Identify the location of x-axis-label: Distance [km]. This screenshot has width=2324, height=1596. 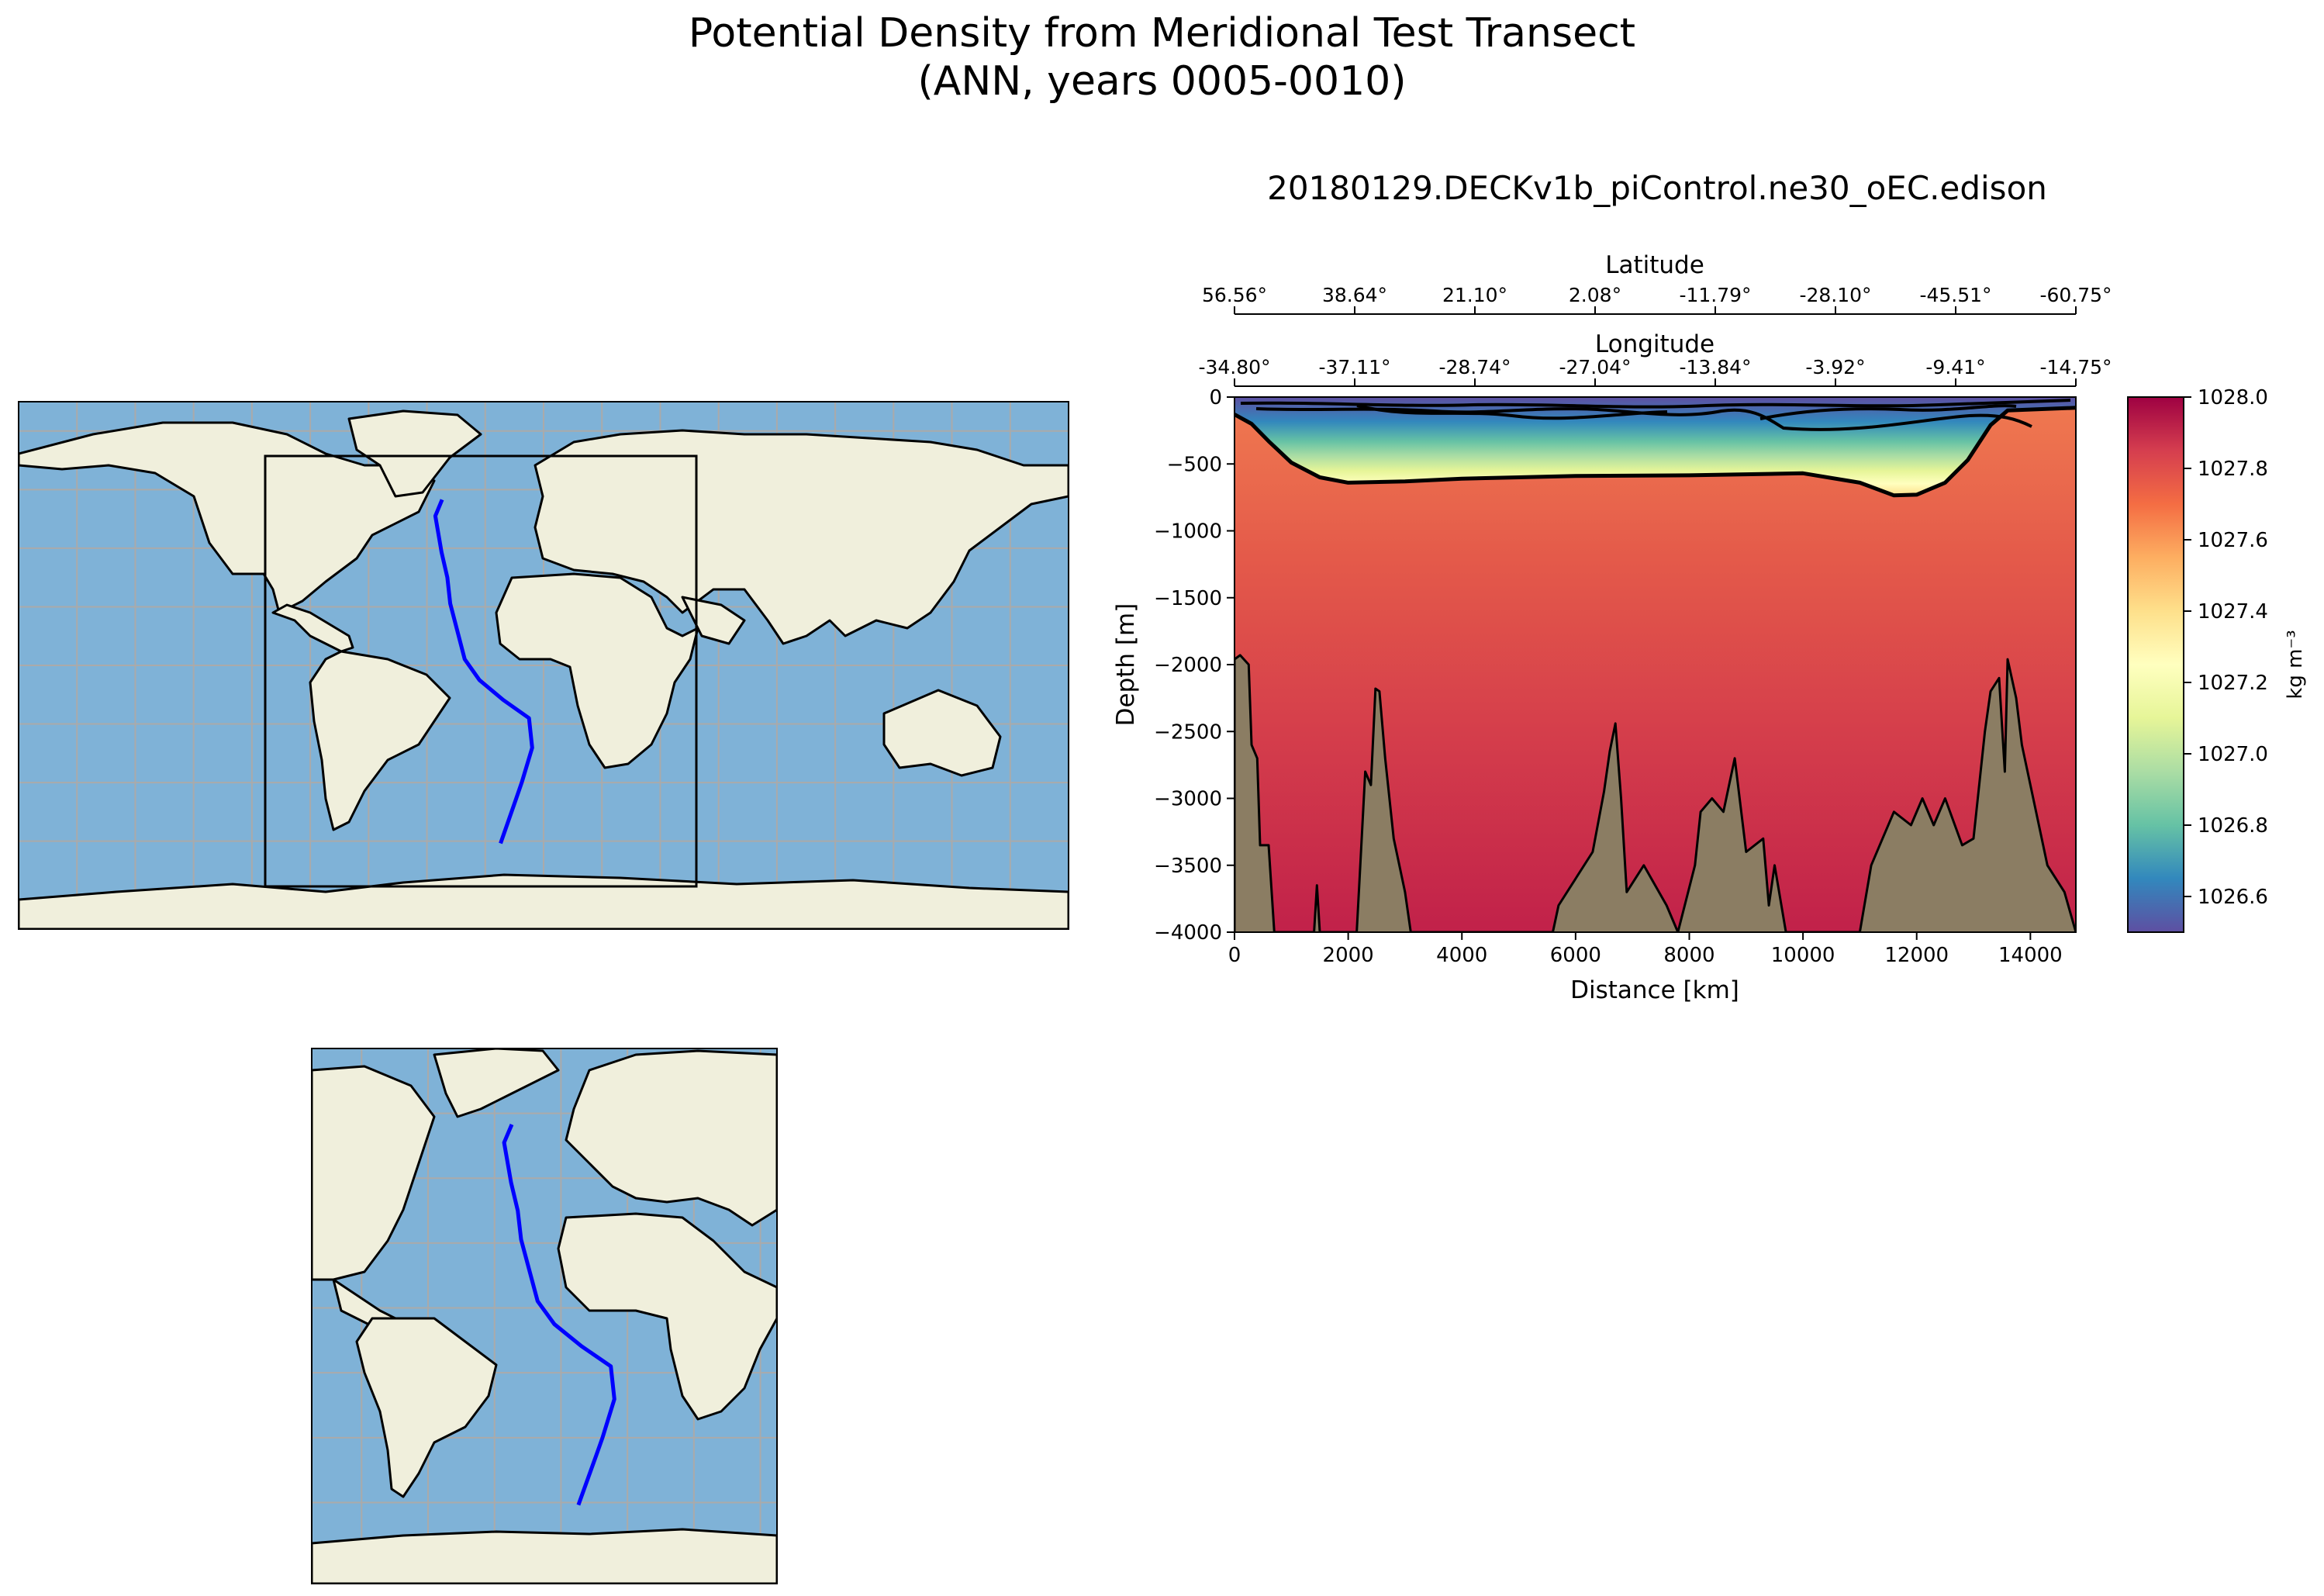
(1654, 990).